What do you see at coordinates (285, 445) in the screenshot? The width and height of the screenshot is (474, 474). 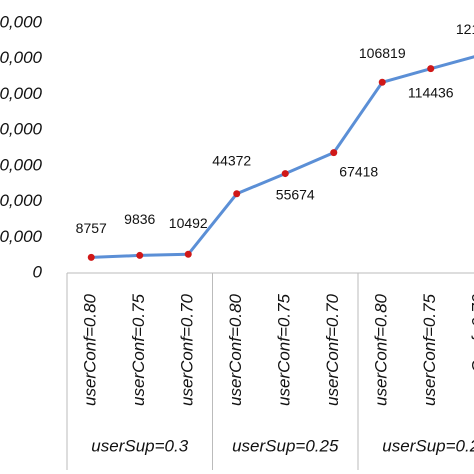 I see `group-label: userSup=0.25` at bounding box center [285, 445].